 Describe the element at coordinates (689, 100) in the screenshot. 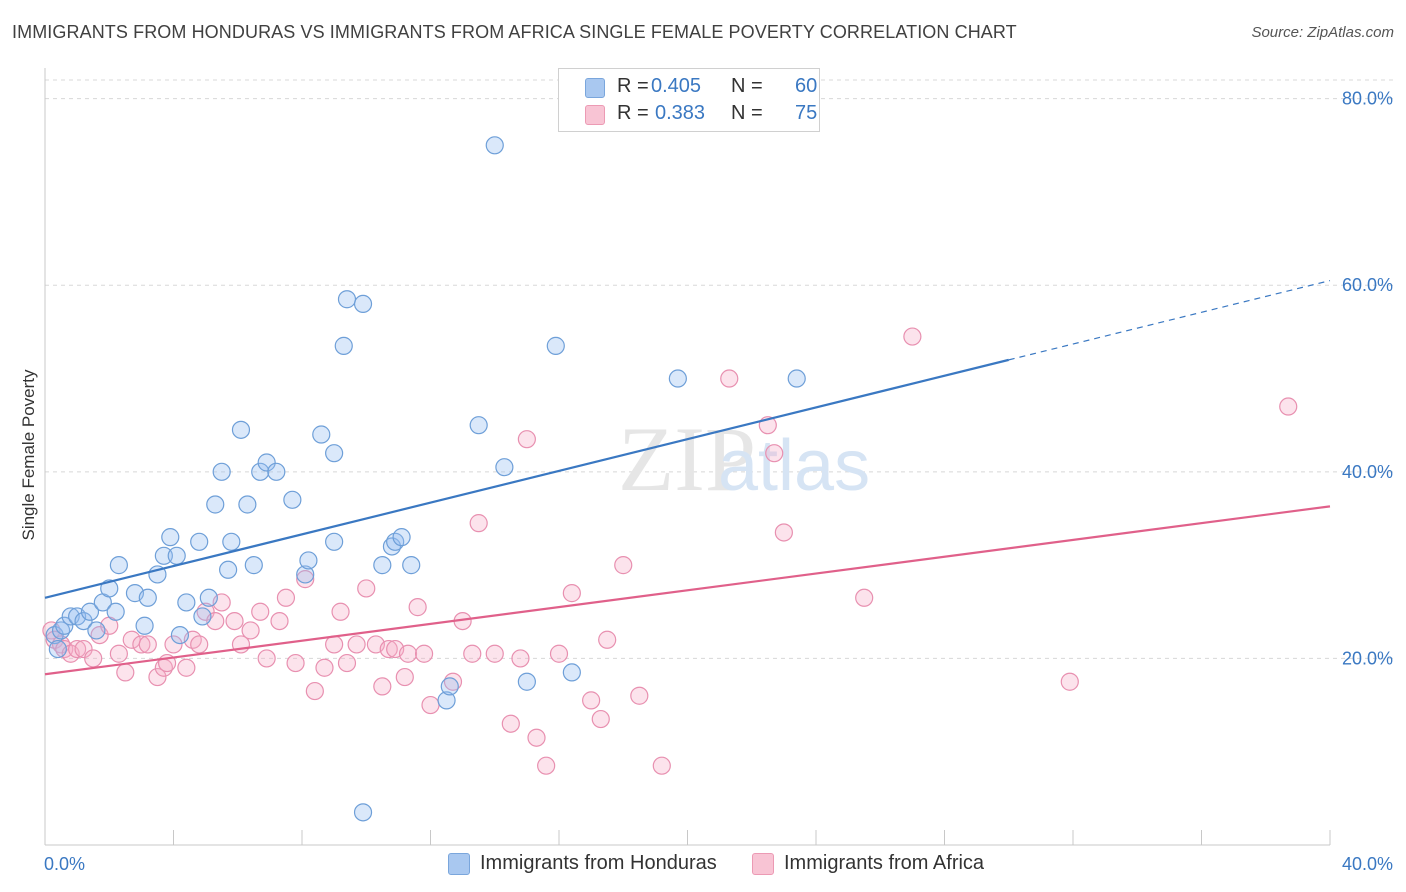

I see `correlation-legend: R = 0.405 N = 60 R = 0.383 N = 75` at that location.